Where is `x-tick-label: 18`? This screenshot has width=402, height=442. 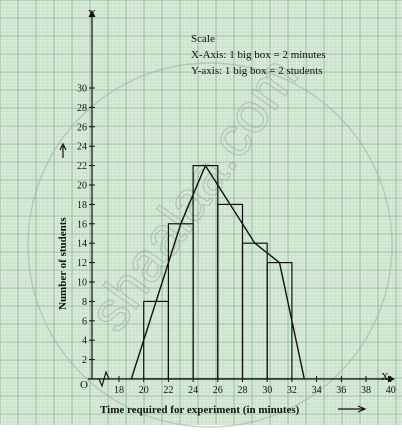 x-tick-label: 18 is located at coordinates (119, 390).